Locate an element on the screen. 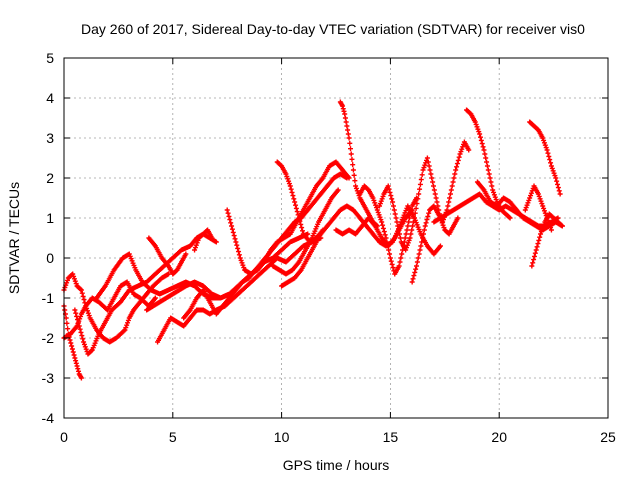 Image resolution: width=640 pixels, height=480 pixels. y-tick-label: 1 is located at coordinates (50, 218).